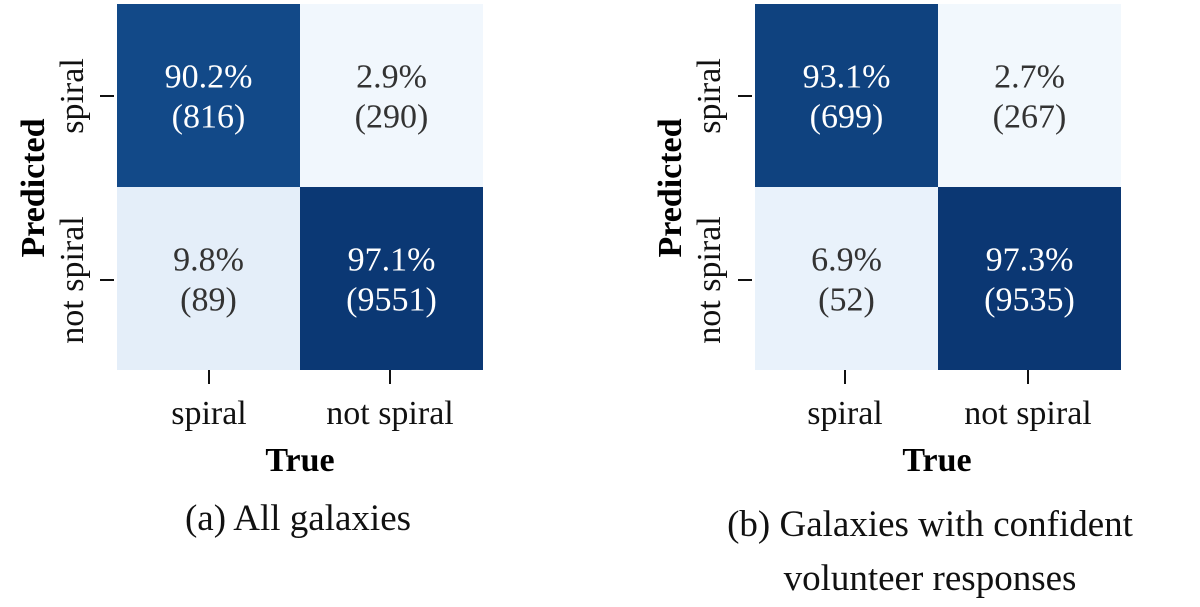  I want to click on heatmap-cell-a-r0-c0, so click(208, 95).